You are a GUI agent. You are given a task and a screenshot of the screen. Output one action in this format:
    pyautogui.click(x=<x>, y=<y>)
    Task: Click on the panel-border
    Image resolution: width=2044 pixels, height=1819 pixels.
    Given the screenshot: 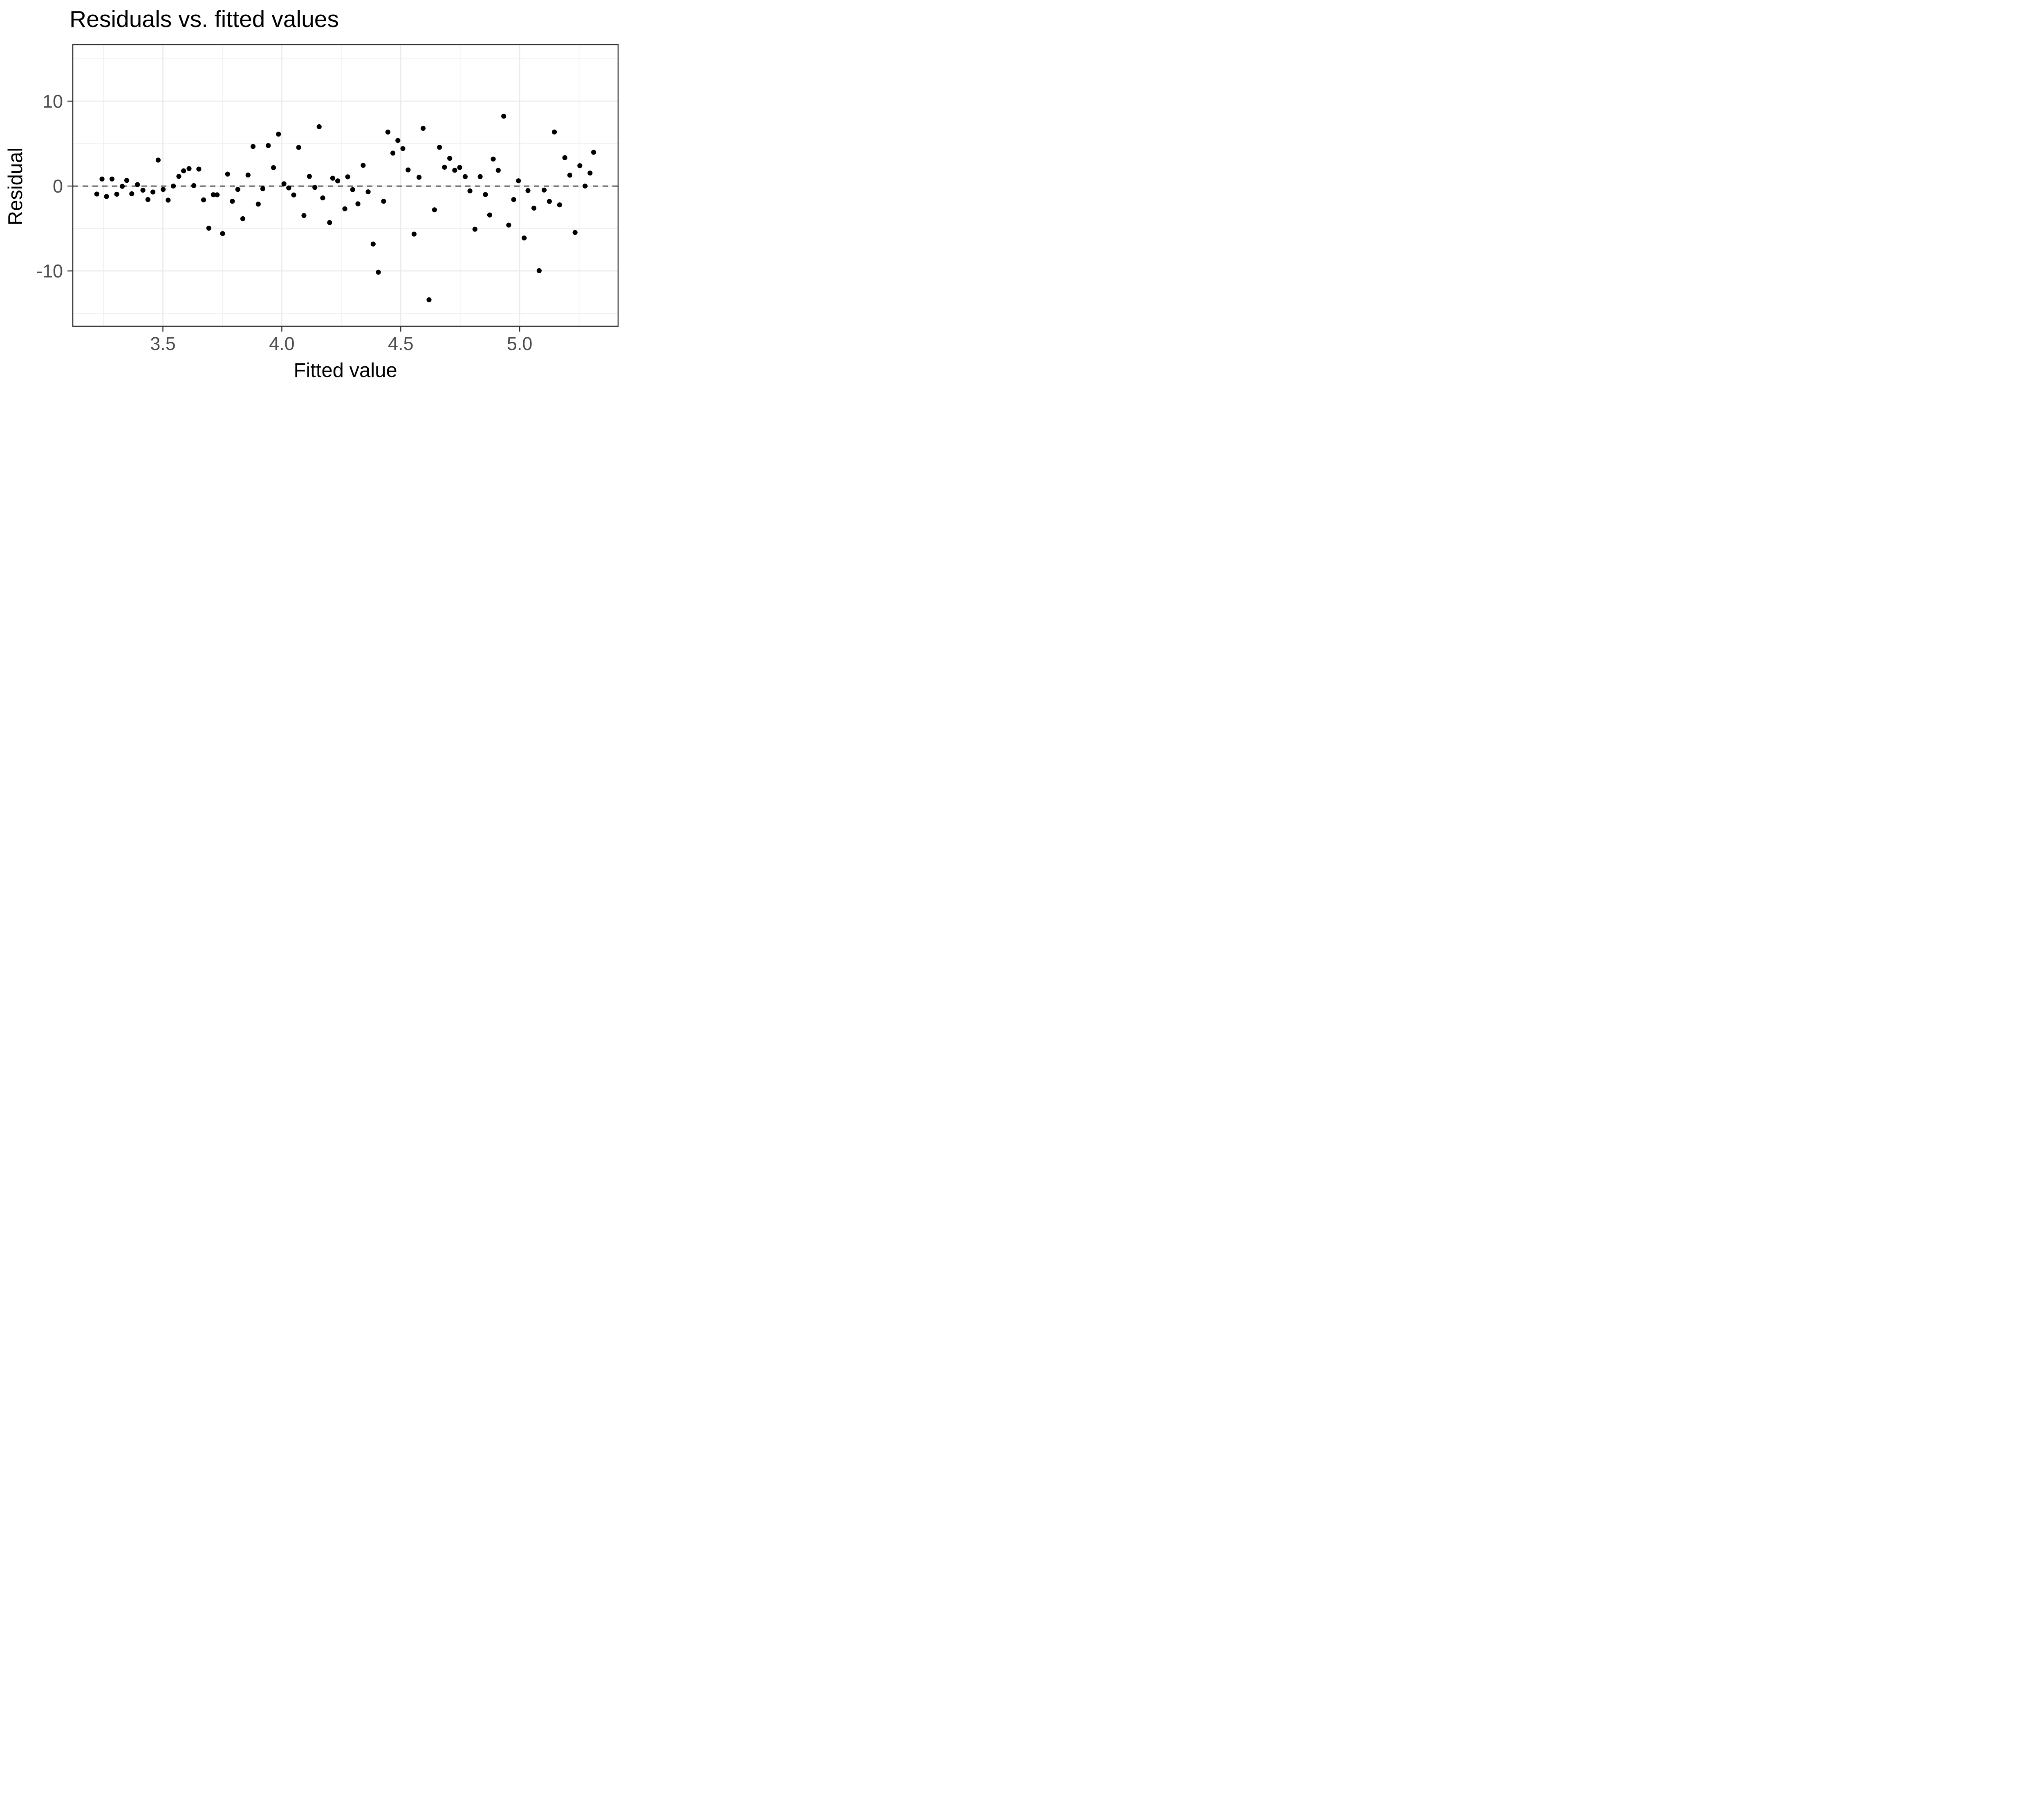 What is the action you would take?
    pyautogui.click(x=346, y=185)
    